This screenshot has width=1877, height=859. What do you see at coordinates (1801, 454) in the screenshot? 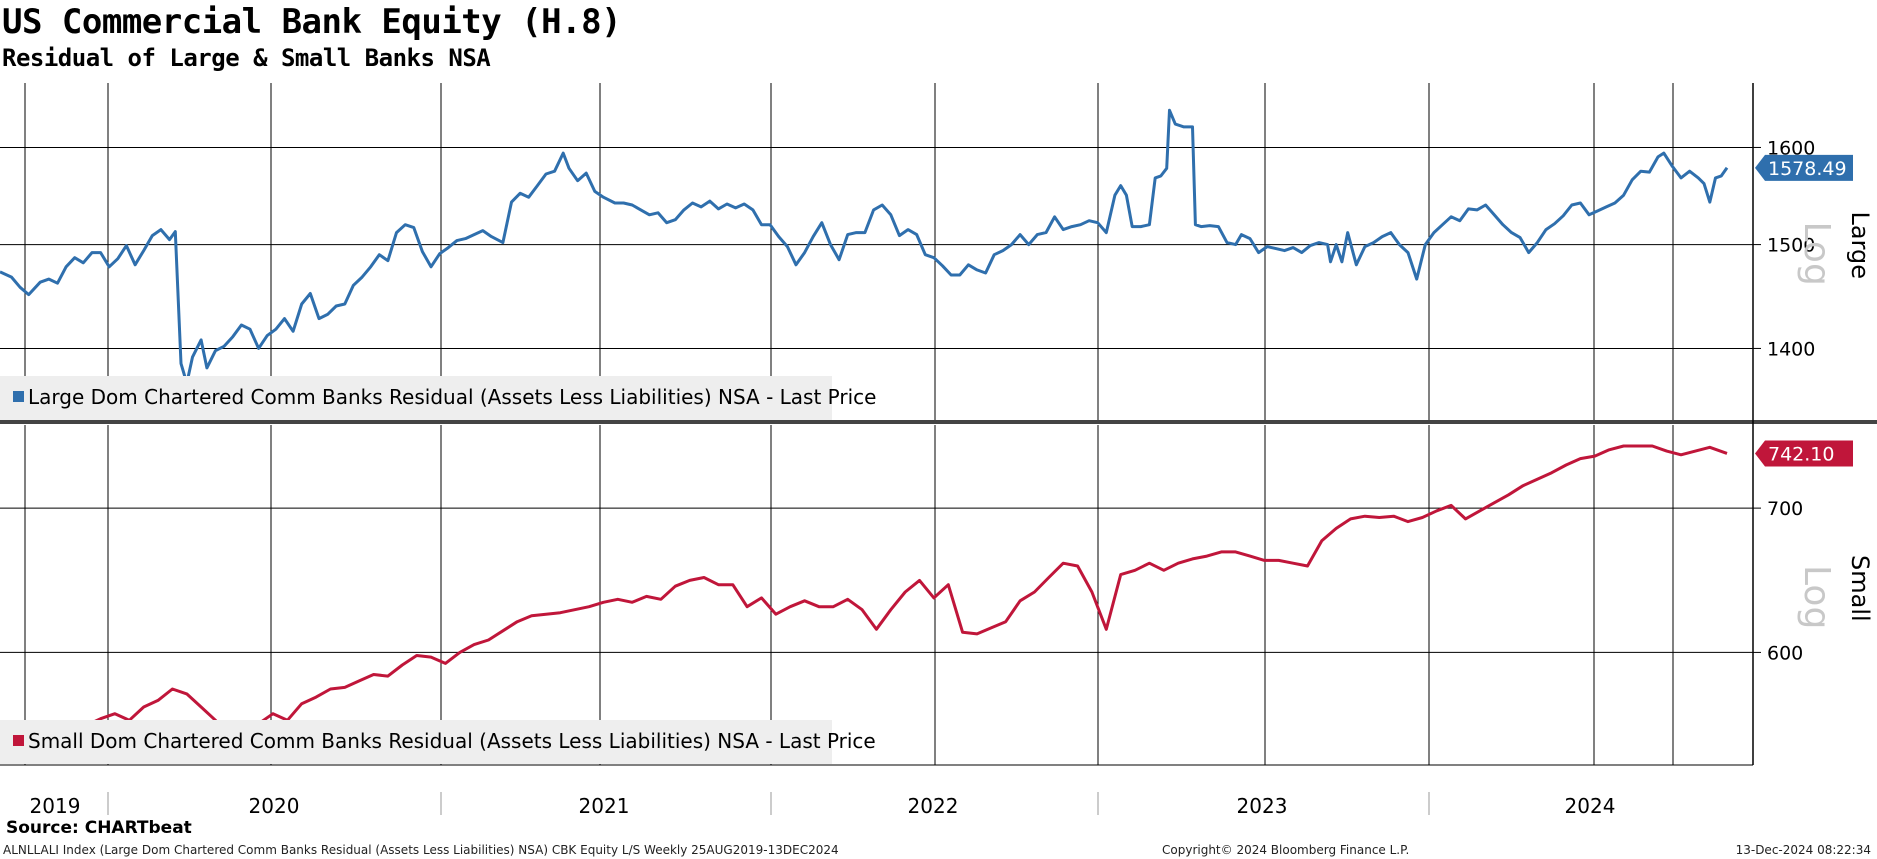
I see `small-last-value-label: 742.10` at bounding box center [1801, 454].